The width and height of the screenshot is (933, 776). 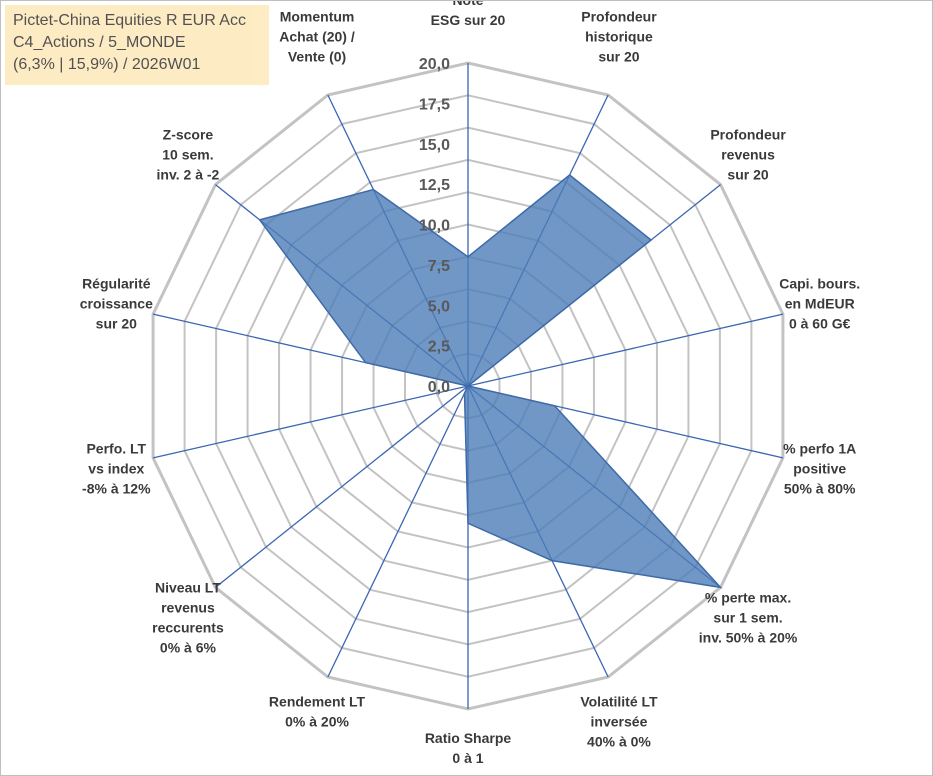 What do you see at coordinates (819, 449) in the screenshot?
I see `axis-label-line: % perfo 1A` at bounding box center [819, 449].